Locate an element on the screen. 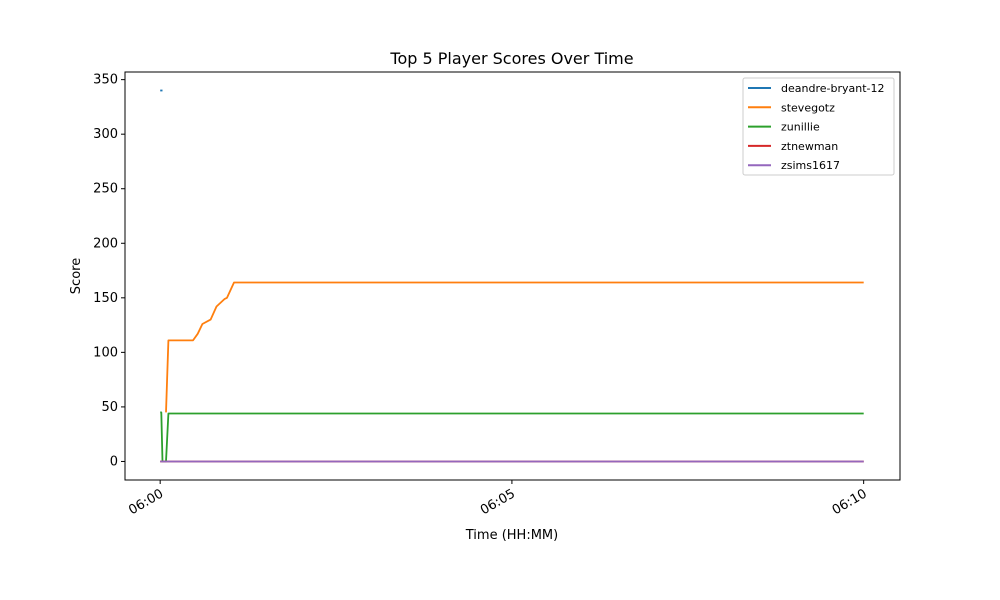 This screenshot has width=1000, height=600. legend-item: zunillie is located at coordinates (784, 127).